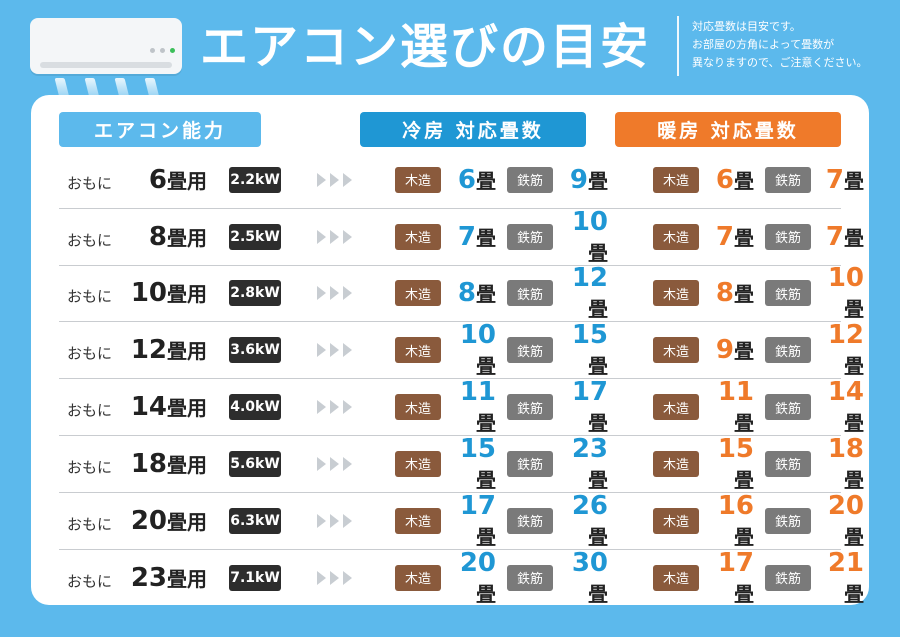 The image size is (900, 637). What do you see at coordinates (839, 464) in the screenshot?
I see `heating-steel-value: 18 畳` at bounding box center [839, 464].